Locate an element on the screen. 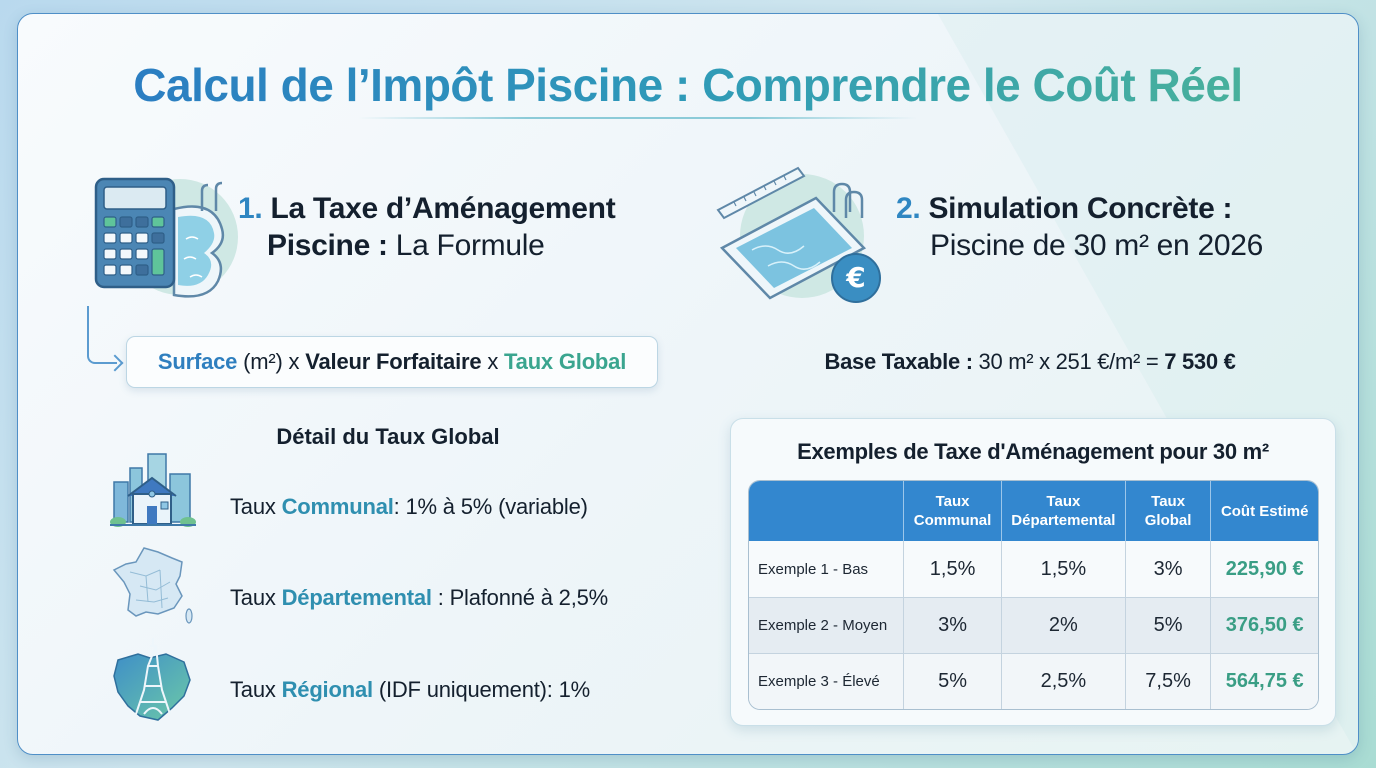  cell-communal: 3% is located at coordinates (952, 625).